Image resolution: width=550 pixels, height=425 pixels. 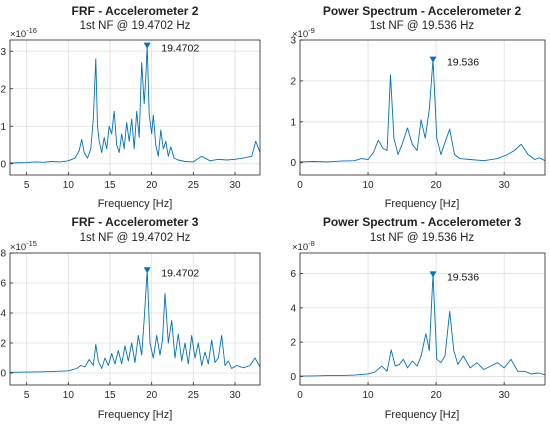 What do you see at coordinates (135, 11) in the screenshot?
I see `panel-title: FRF - Accelerometer 2` at bounding box center [135, 11].